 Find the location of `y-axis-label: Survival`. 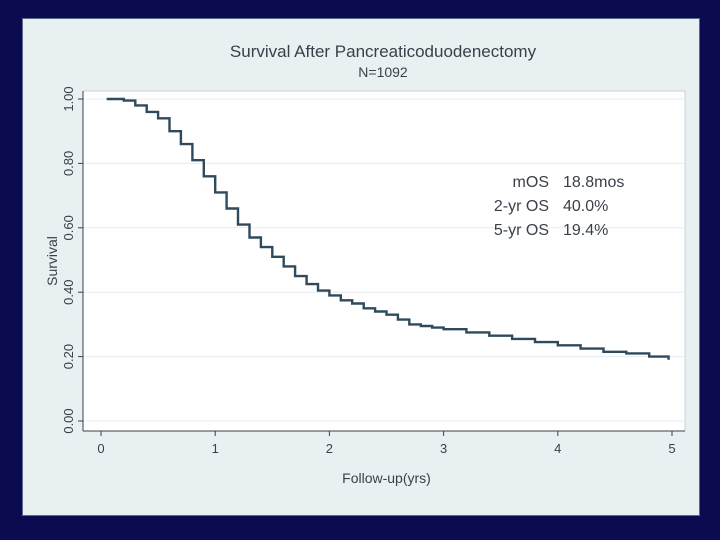

y-axis-label: Survival is located at coordinates (52, 261).